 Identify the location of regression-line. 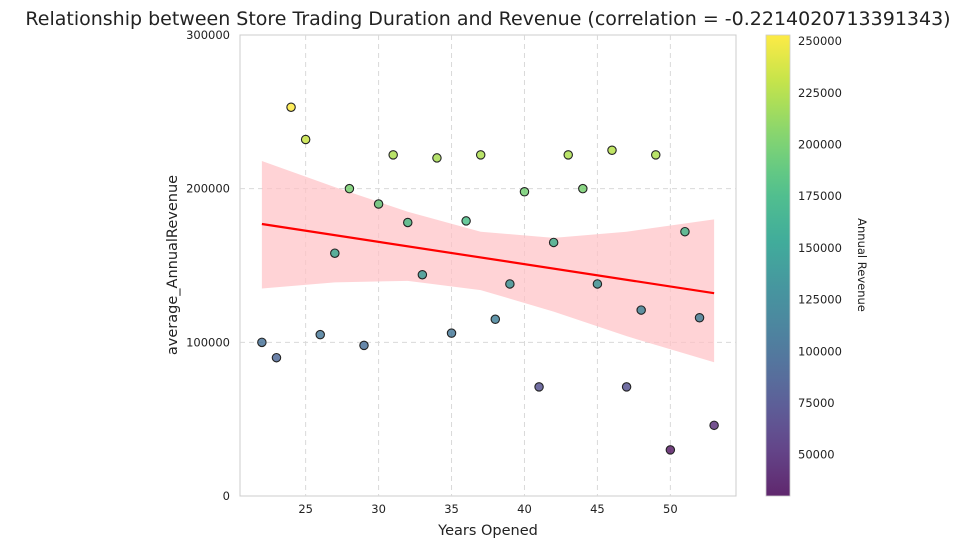
(488, 258).